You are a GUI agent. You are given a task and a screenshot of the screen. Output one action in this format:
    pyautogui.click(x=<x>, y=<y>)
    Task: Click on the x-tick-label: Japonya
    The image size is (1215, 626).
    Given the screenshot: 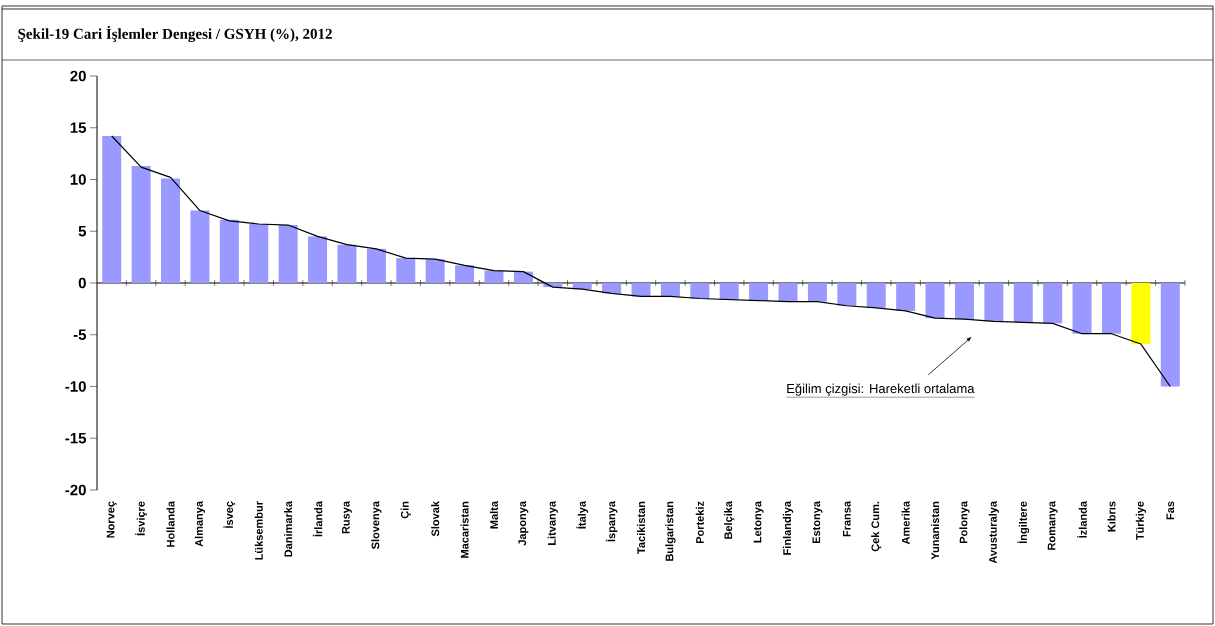 What is the action you would take?
    pyautogui.click(x=523, y=523)
    